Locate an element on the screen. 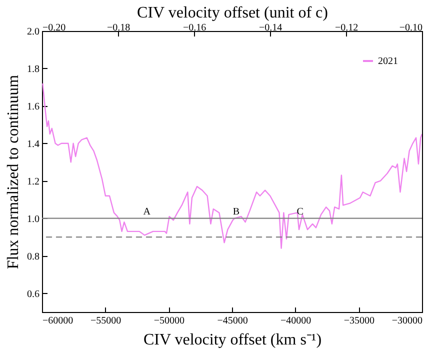 This screenshot has height=351, width=437. y-tick-label: 1.8 is located at coordinates (33, 69).